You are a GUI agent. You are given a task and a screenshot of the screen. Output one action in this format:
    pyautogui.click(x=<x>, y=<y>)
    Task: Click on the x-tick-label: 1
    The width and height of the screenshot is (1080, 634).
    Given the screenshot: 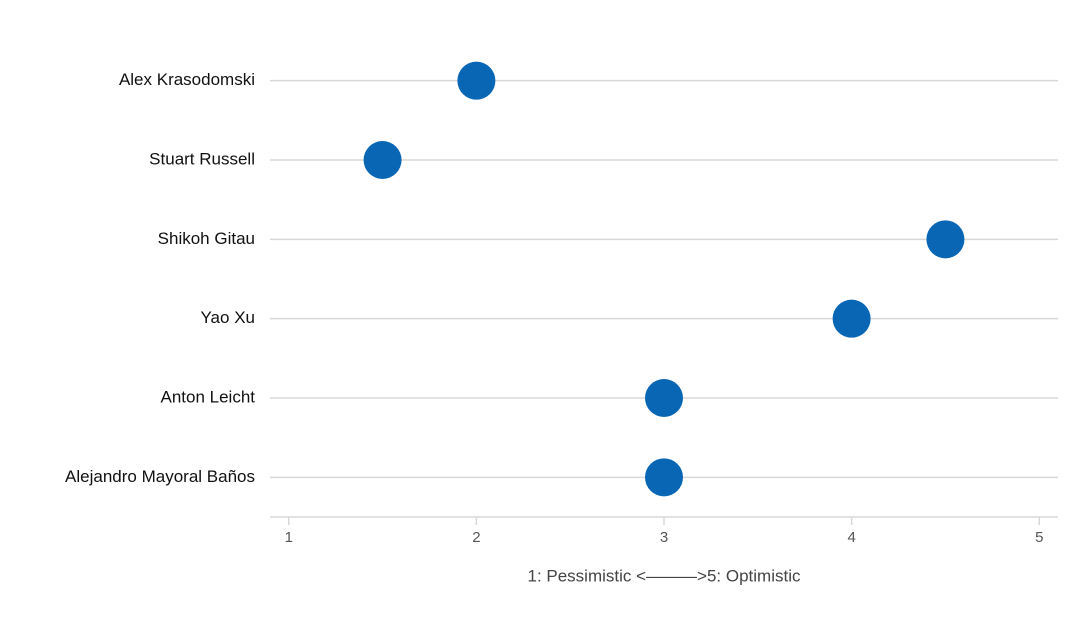 What is the action you would take?
    pyautogui.click(x=289, y=537)
    